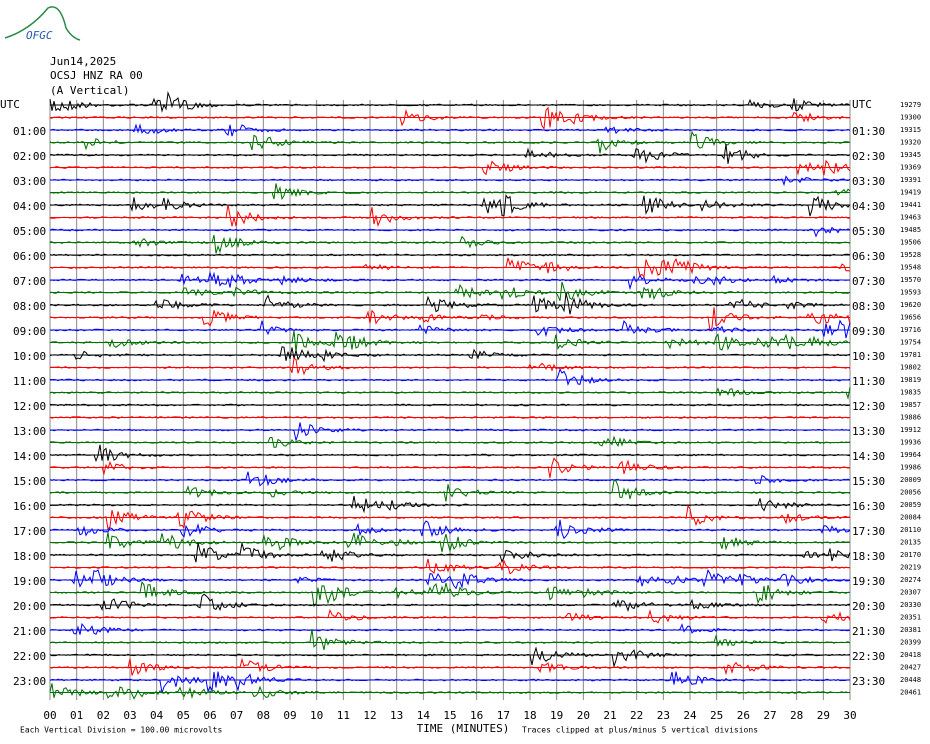 The width and height of the screenshot is (930, 744). What do you see at coordinates (556, 715) in the screenshot?
I see `x-tick-label: 19` at bounding box center [556, 715].